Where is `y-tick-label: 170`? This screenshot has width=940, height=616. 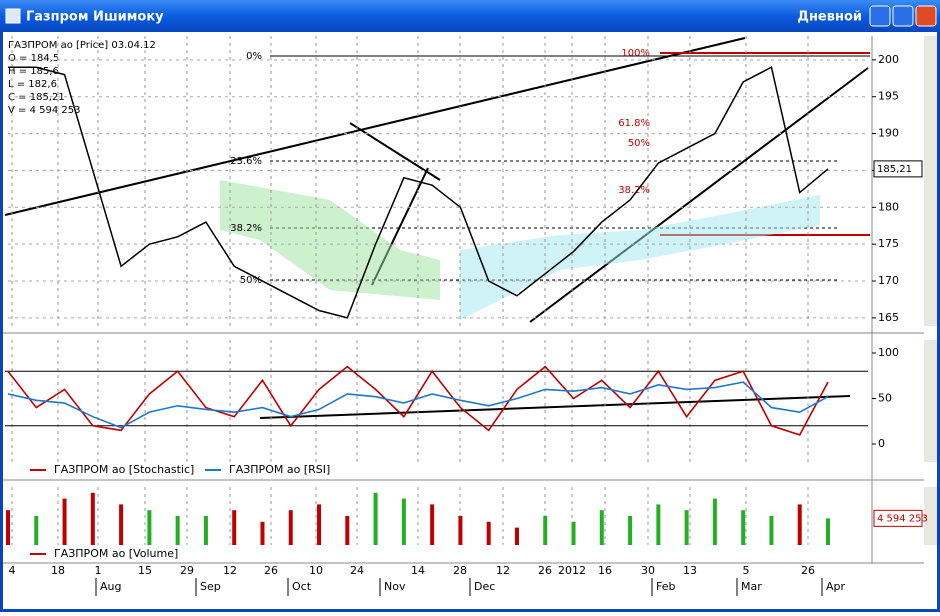 y-tick-label: 170 is located at coordinates (888, 280).